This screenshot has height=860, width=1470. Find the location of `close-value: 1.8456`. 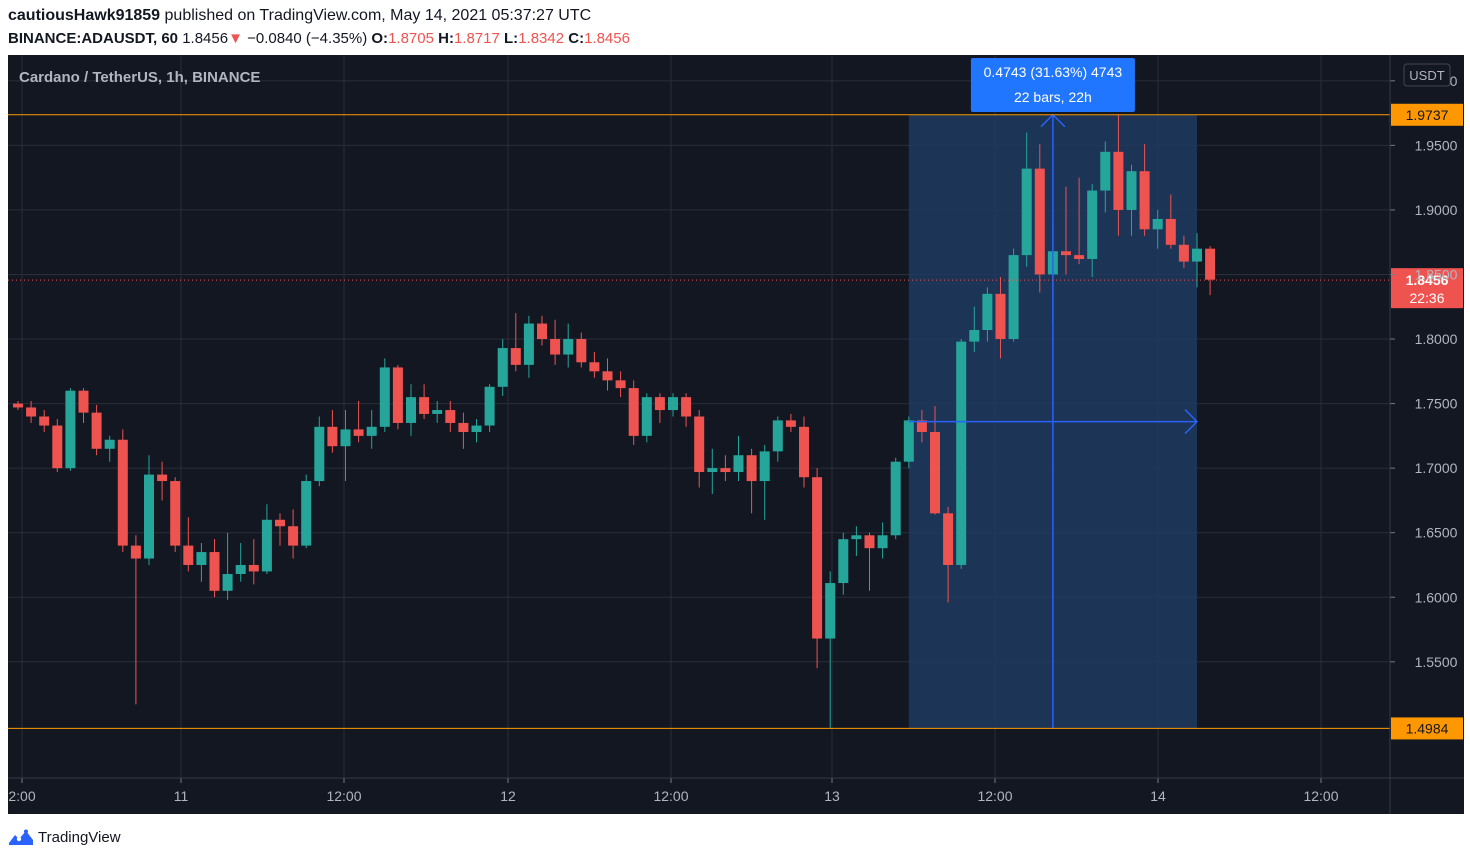

close-value: 1.8456 is located at coordinates (607, 38).